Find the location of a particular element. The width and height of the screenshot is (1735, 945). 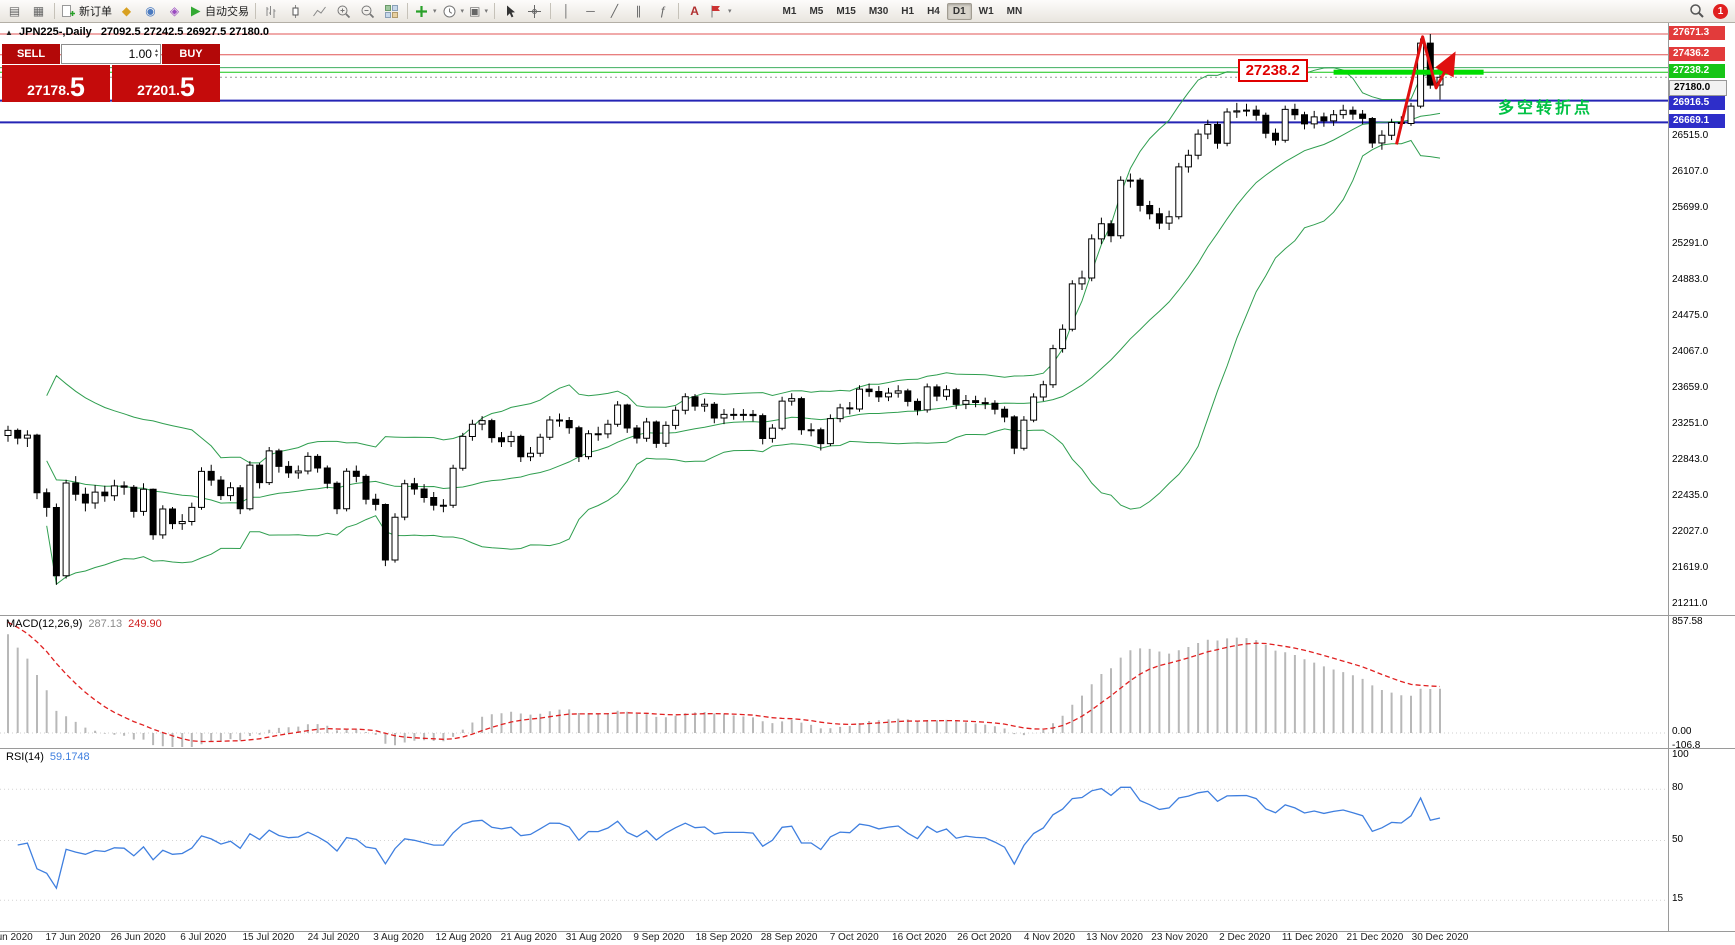

ohlc-values: 27092.5 27242.5 26927.5 27180.0 is located at coordinates (185, 32).